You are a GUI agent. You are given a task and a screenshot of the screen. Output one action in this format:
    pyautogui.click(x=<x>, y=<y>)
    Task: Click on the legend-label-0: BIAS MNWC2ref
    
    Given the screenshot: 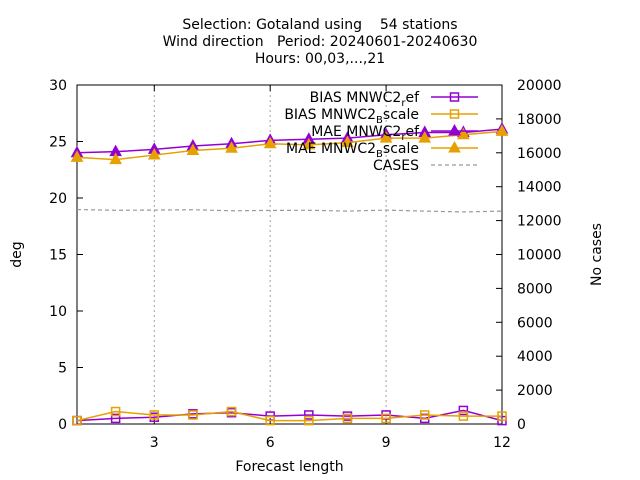 What is the action you would take?
    pyautogui.click(x=365, y=99)
    